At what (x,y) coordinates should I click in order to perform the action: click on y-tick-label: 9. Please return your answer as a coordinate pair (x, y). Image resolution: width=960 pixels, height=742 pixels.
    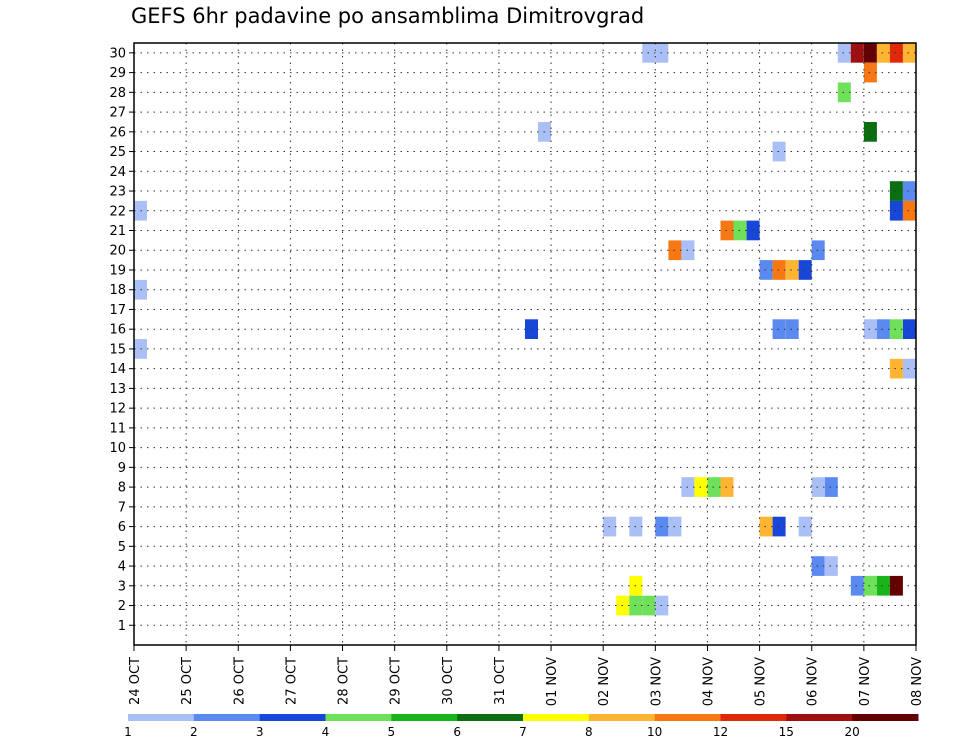
    Looking at the image, I should click on (122, 468).